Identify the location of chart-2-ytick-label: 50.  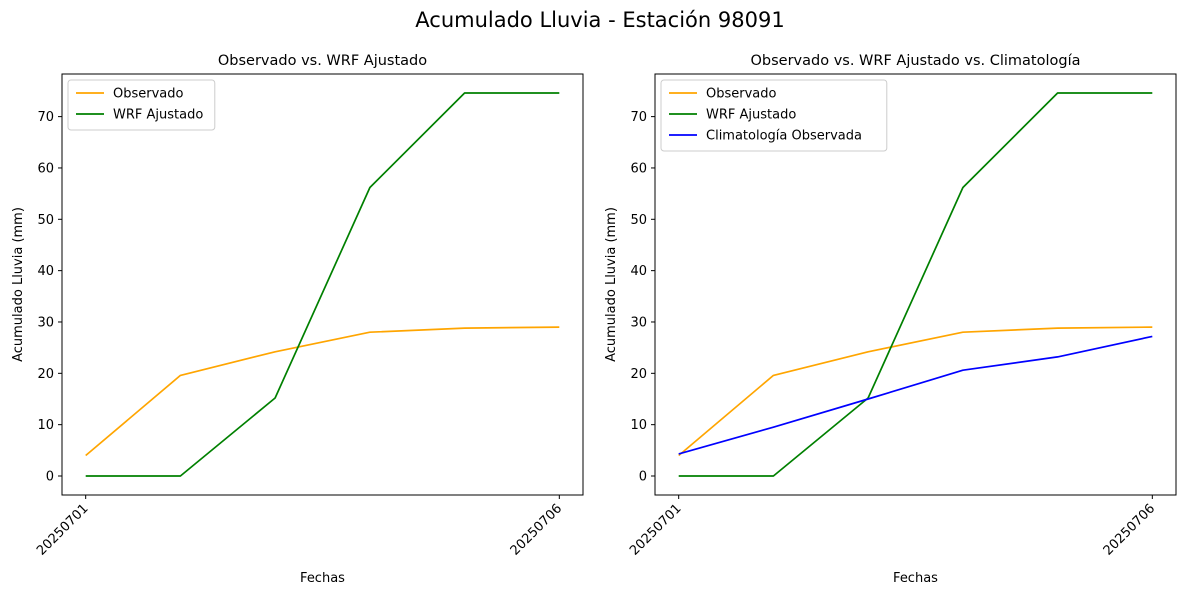
(638, 220).